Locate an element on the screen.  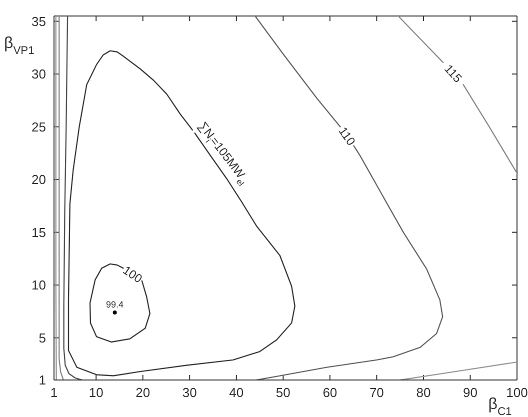
y-tick-label: 1 is located at coordinates (42, 380).